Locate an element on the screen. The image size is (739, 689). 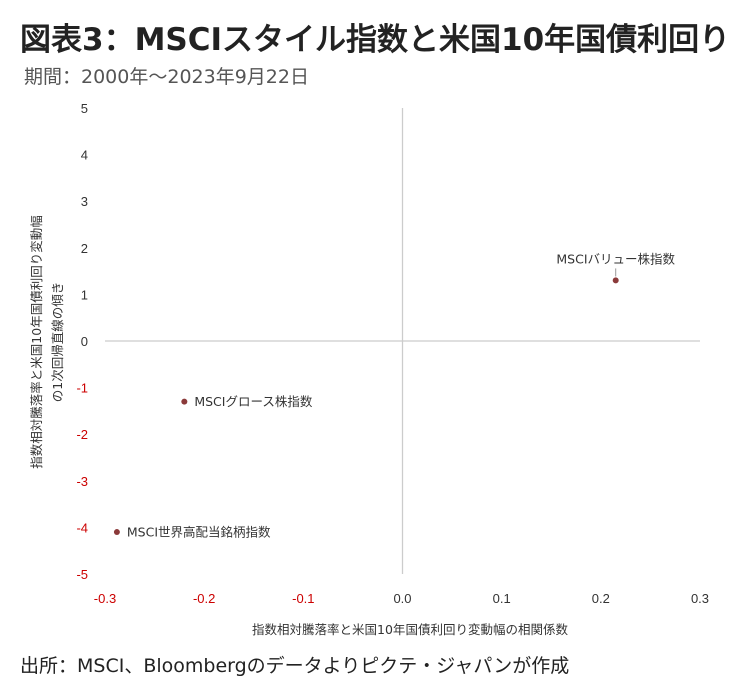
data-point-label: MSCI世界高配当銘柄指数 is located at coordinates (199, 532).